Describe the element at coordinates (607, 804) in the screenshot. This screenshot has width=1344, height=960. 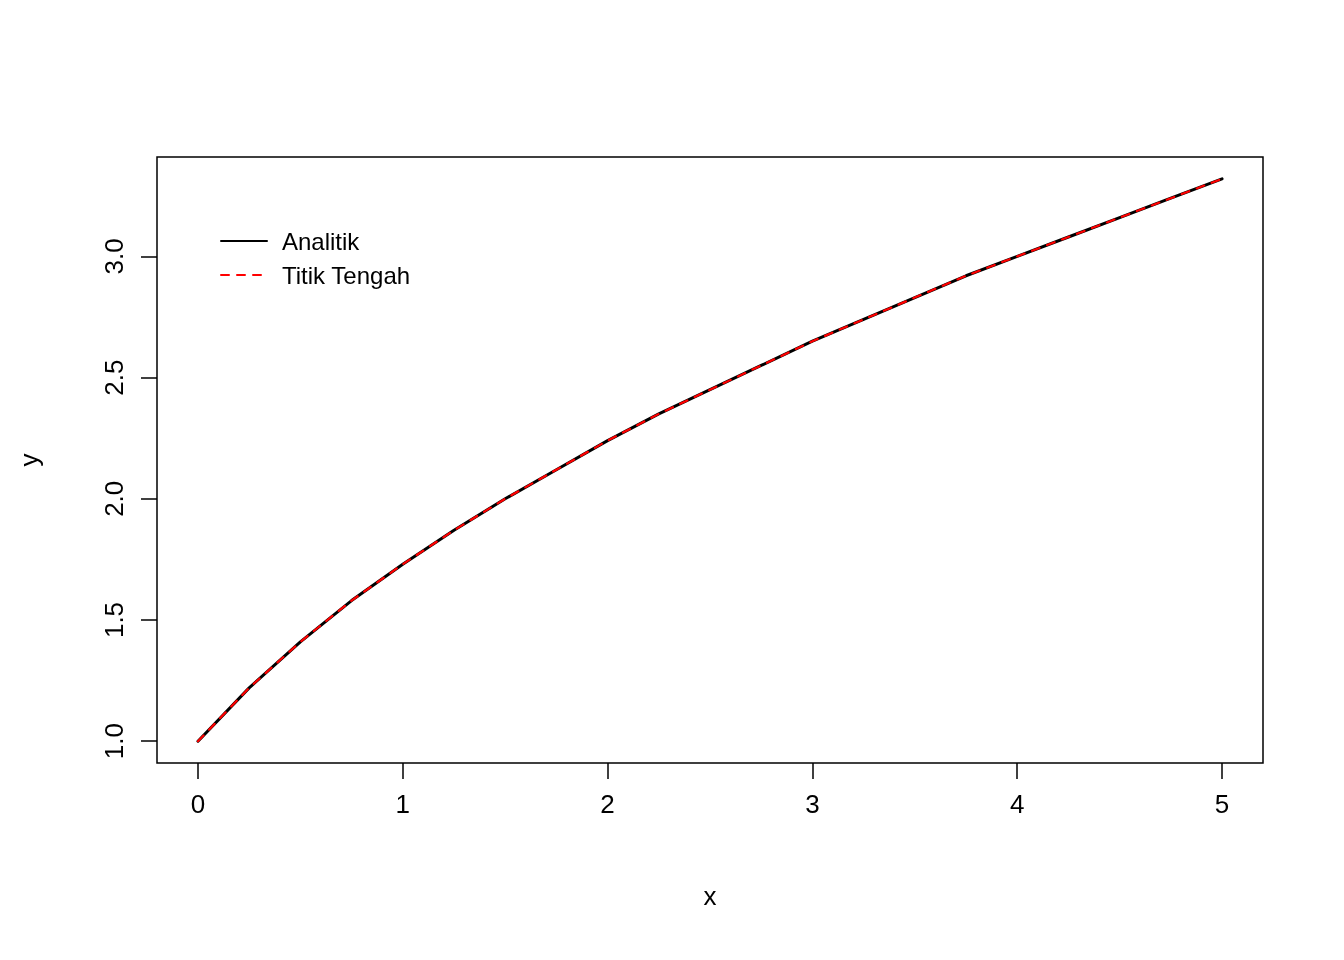
I see `x-tick-label: 2` at that location.